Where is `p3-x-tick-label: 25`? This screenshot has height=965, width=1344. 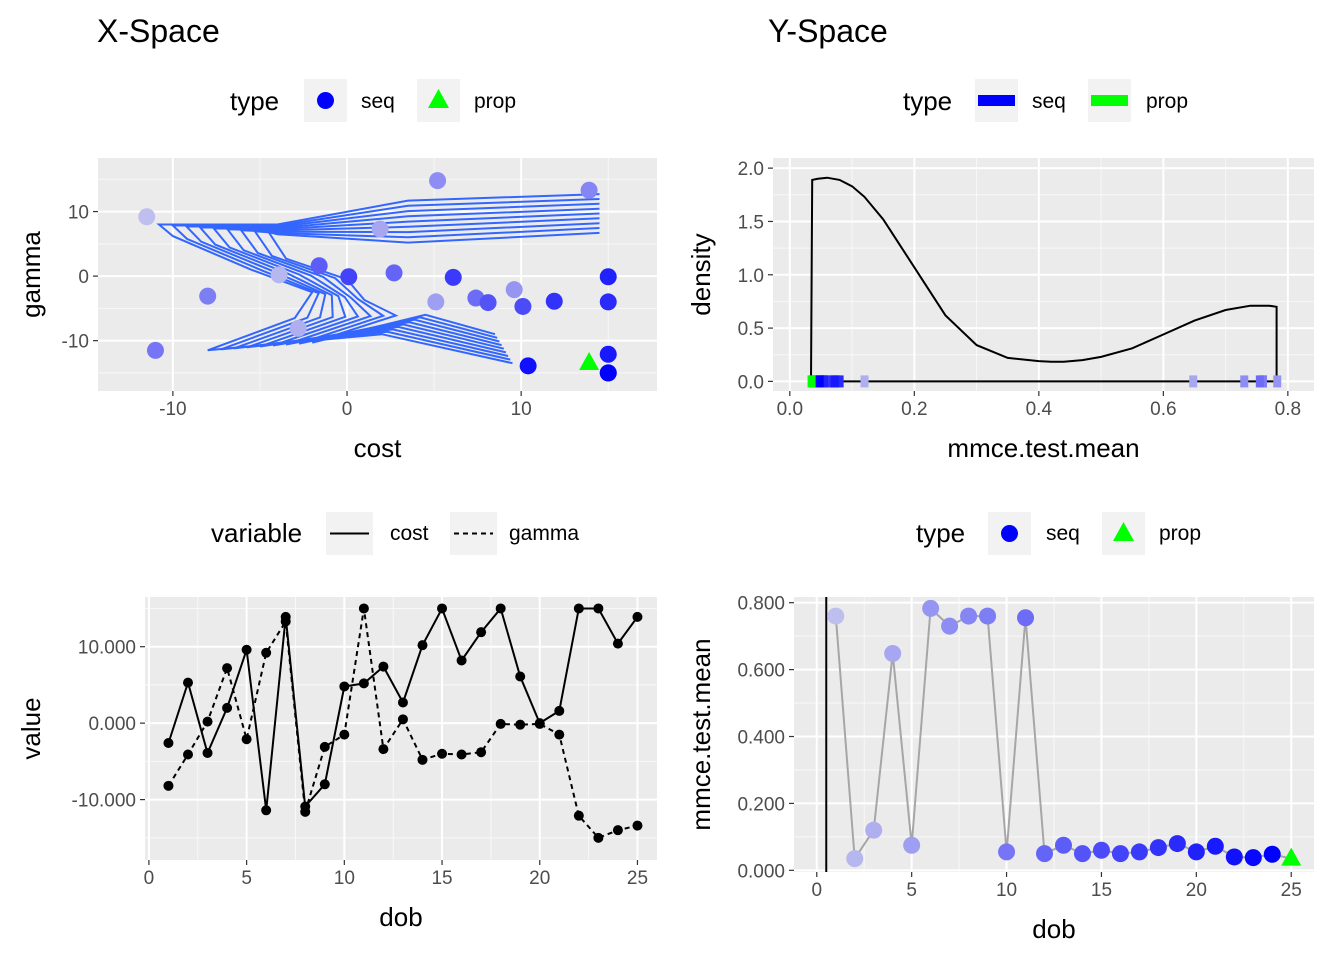 p3-x-tick-label: 25 is located at coordinates (637, 878).